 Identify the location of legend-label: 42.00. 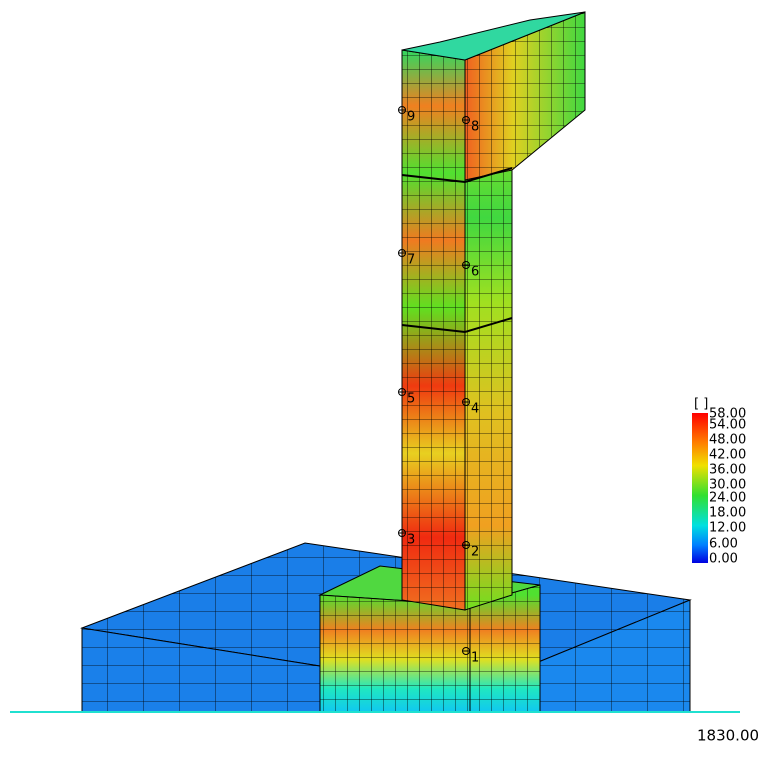
(727, 455).